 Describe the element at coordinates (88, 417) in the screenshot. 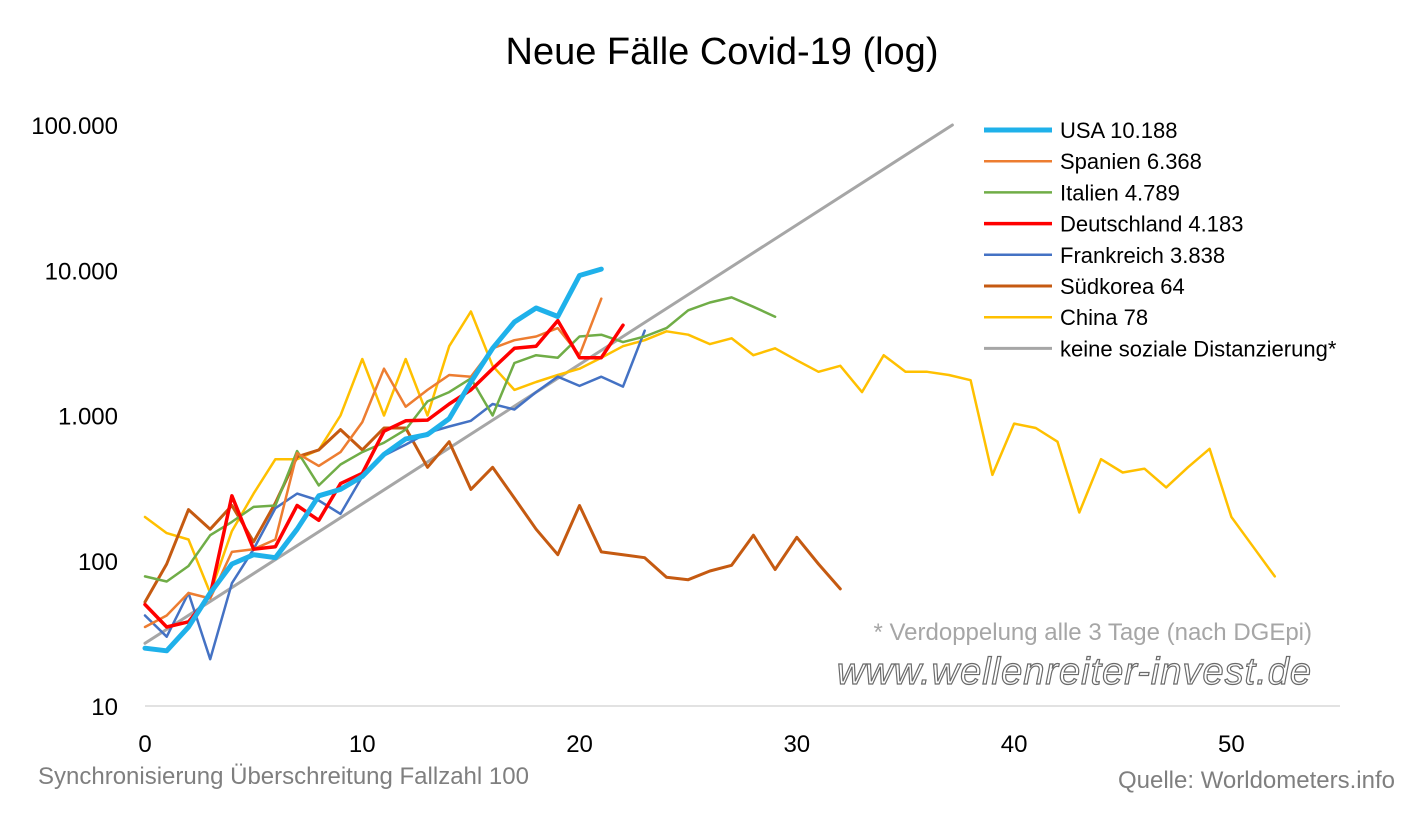

I see `y-tick-label: 1.000` at that location.